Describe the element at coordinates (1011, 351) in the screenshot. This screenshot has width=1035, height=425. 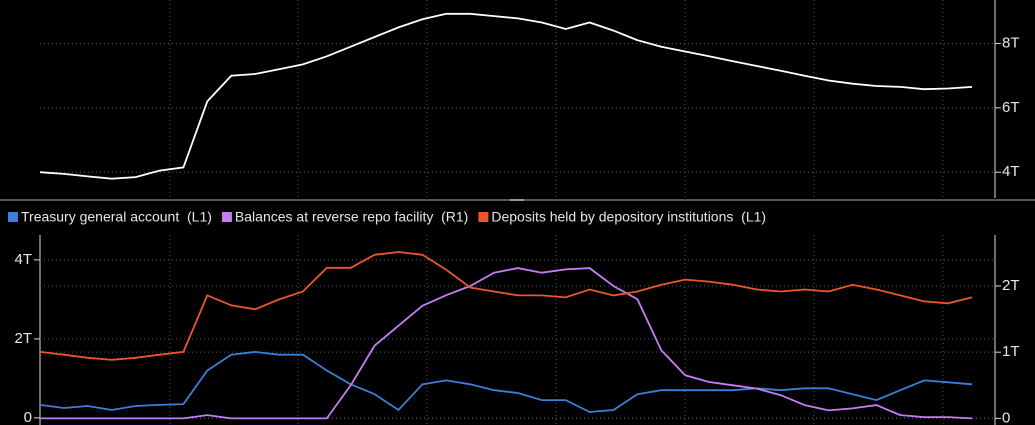
I see `y2-tick-label: 1T` at that location.